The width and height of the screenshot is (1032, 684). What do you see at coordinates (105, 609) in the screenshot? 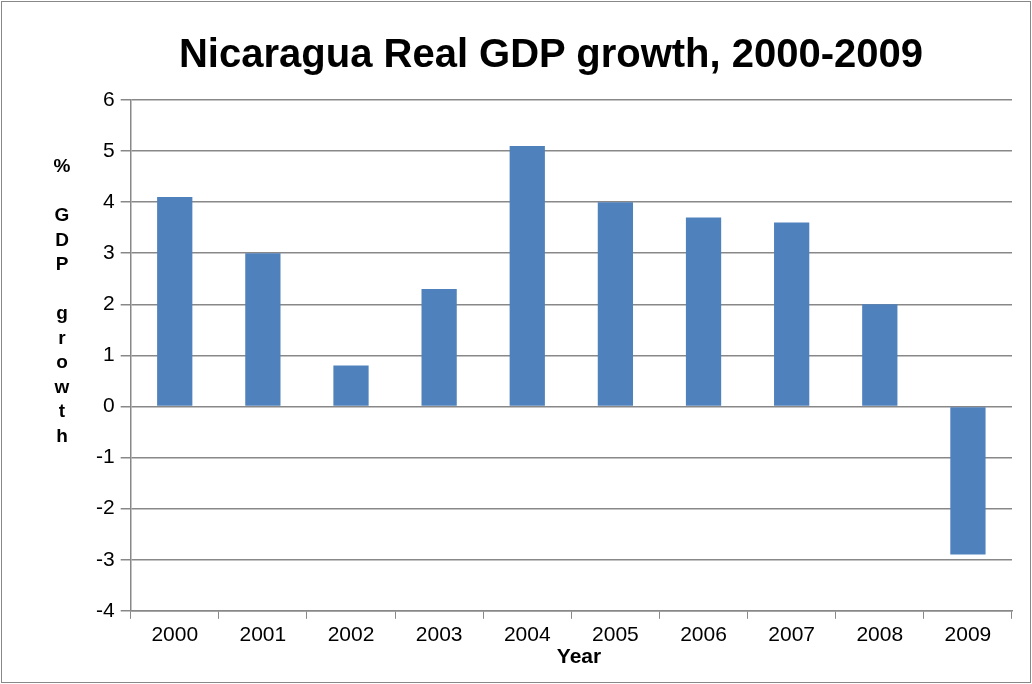
I see `y-tick-label: -4` at bounding box center [105, 609].